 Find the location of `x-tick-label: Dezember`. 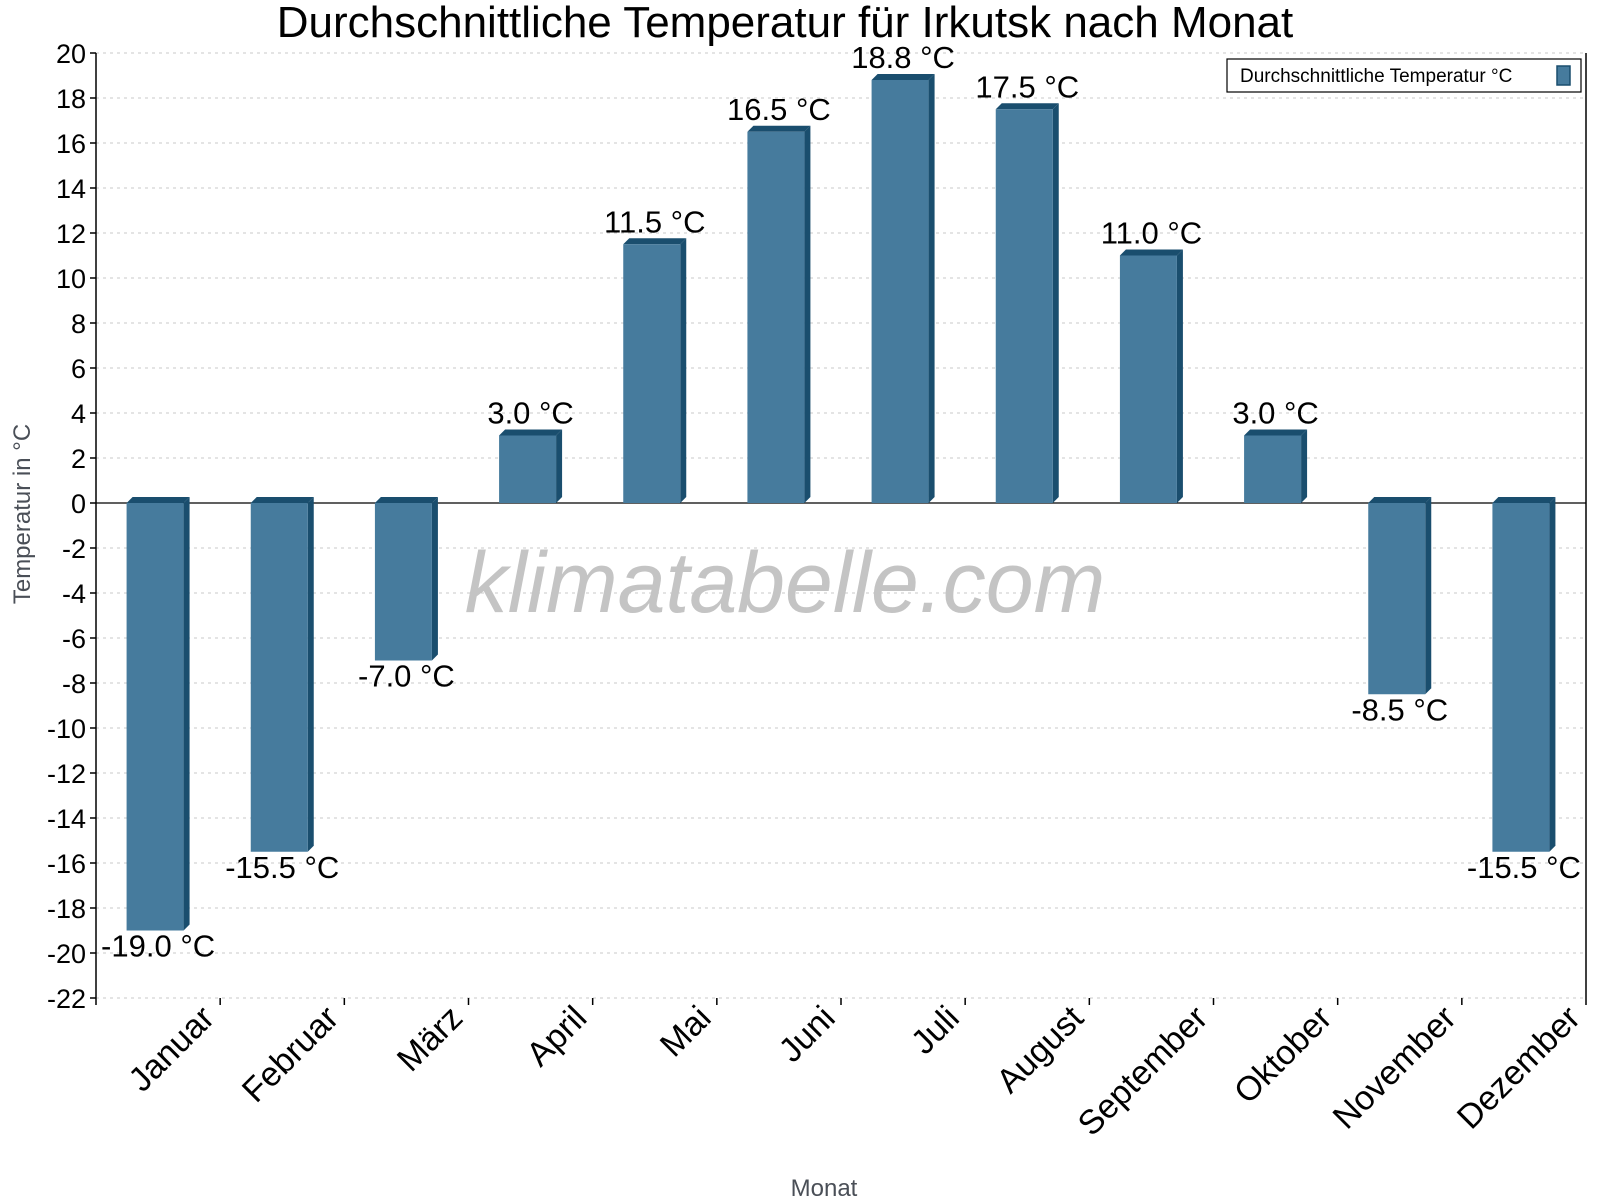

x-tick-label: Dezember is located at coordinates (1519, 1068).